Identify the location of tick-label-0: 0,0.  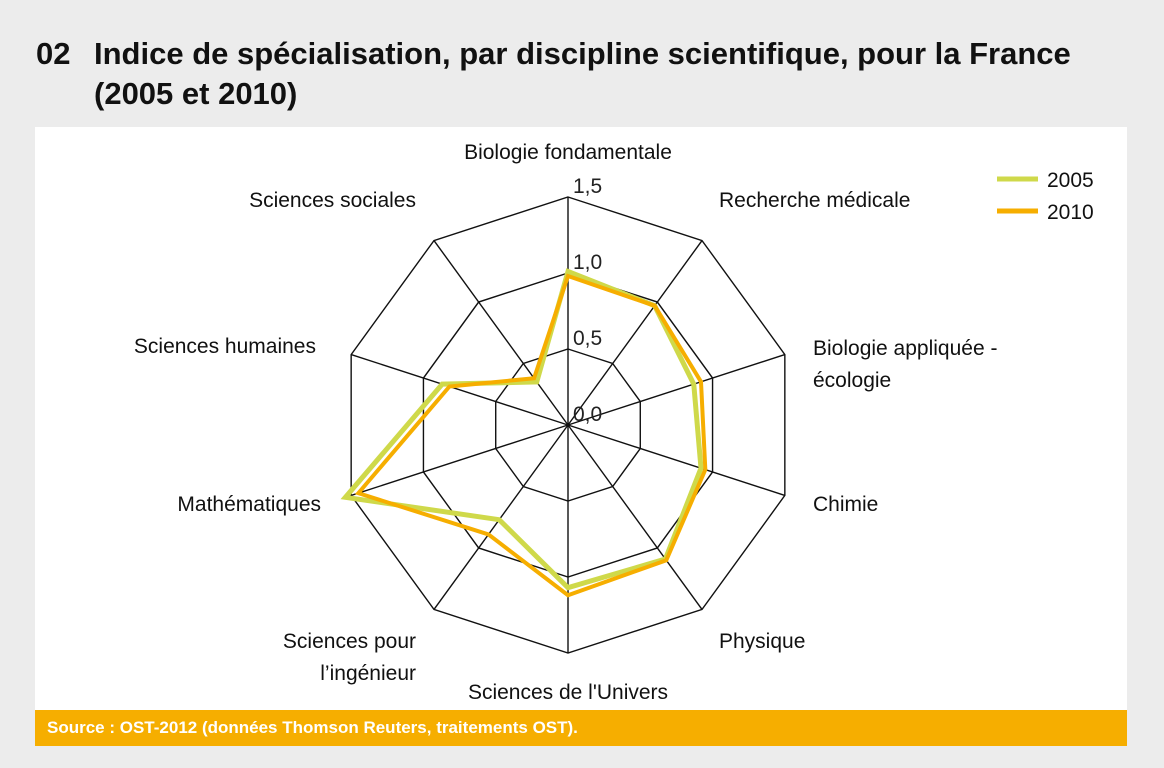
(587, 414).